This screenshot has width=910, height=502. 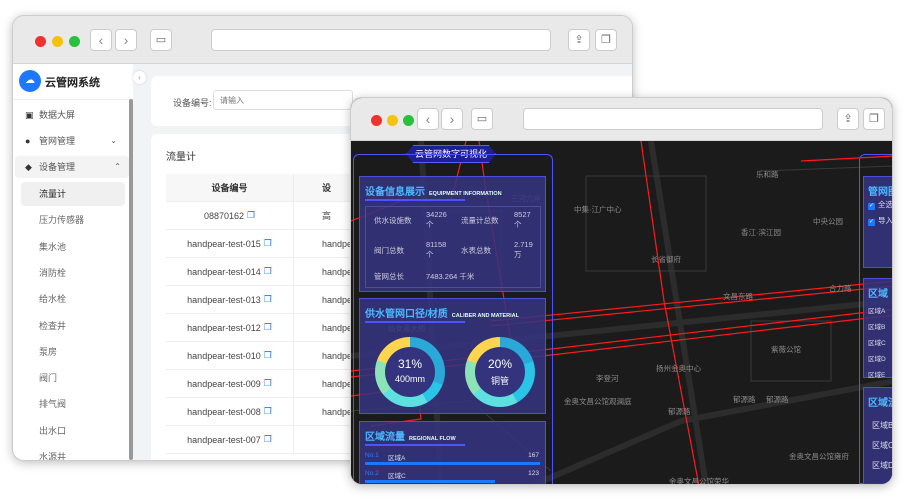 I want to click on submenu-item: 集水池, so click(x=53, y=246).